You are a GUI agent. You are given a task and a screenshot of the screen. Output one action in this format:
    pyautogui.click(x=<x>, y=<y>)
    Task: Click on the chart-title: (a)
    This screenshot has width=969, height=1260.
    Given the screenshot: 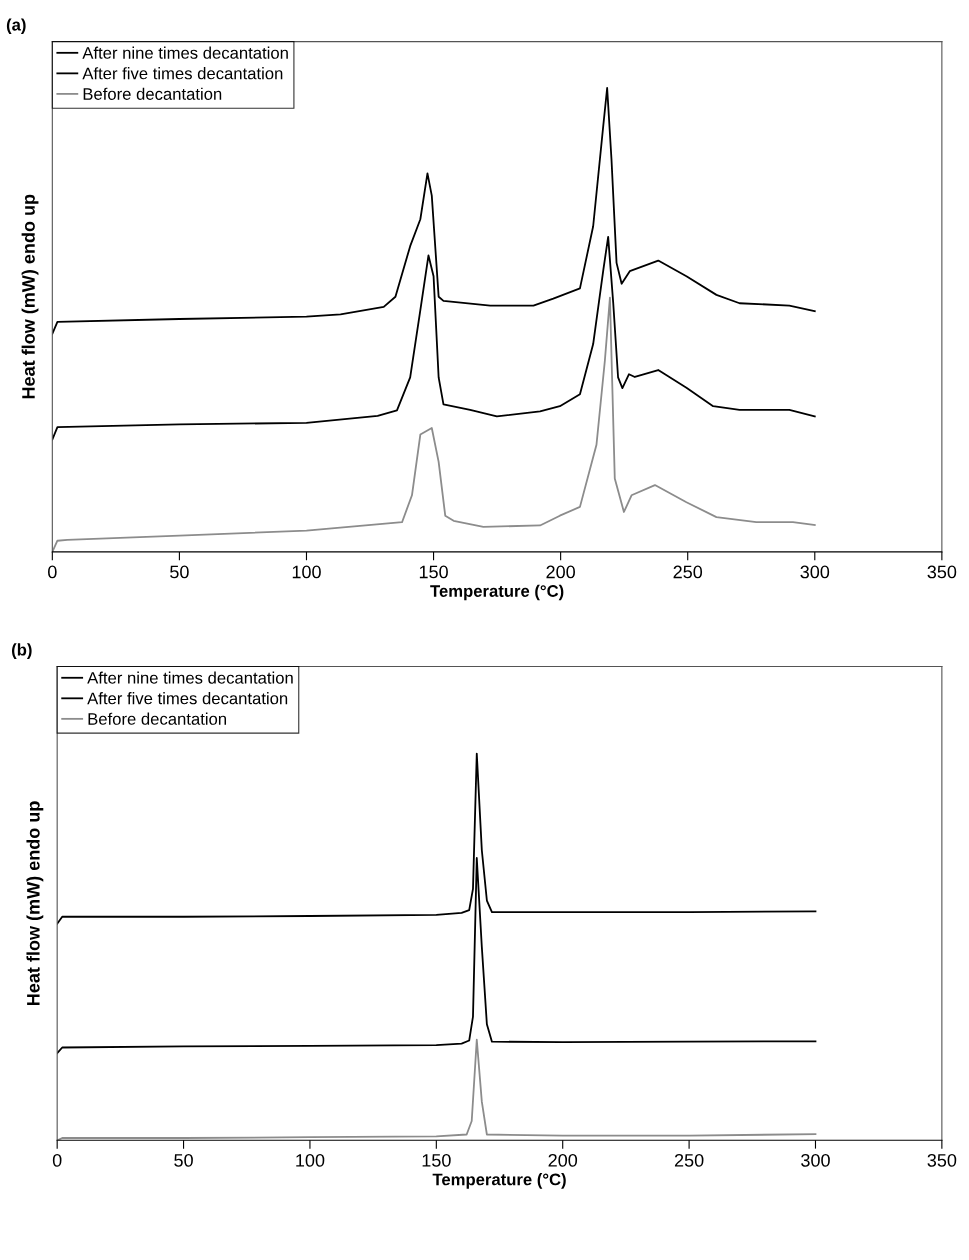 What is the action you would take?
    pyautogui.click(x=16, y=26)
    